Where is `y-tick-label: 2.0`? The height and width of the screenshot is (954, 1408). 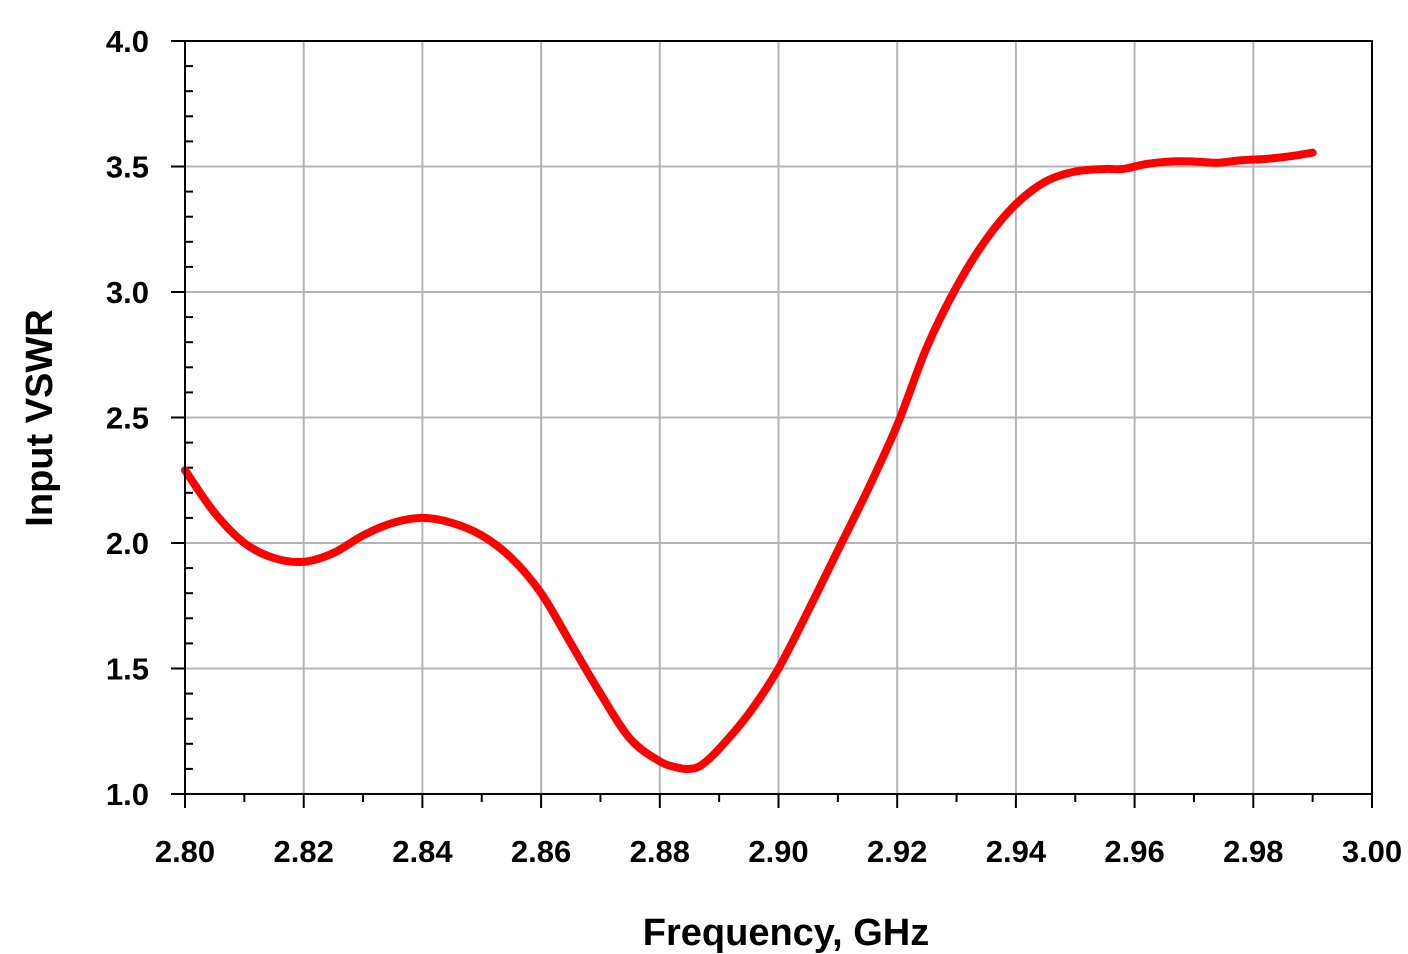
y-tick-label: 2.0 is located at coordinates (127, 543).